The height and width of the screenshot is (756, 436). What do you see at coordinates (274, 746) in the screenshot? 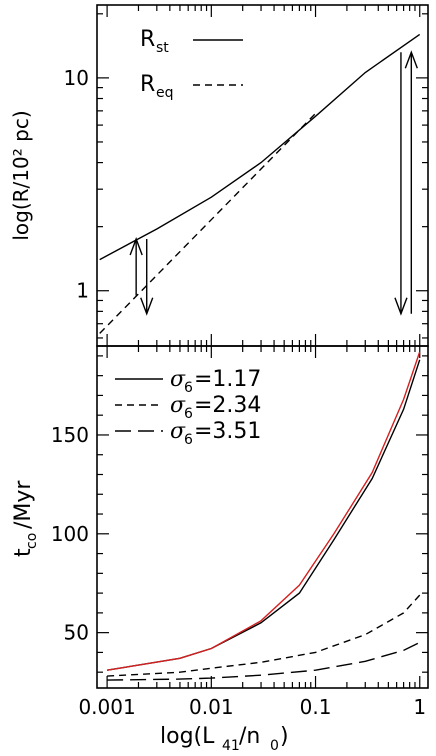
I see `x-axis-label-sub2: 0` at bounding box center [274, 746].